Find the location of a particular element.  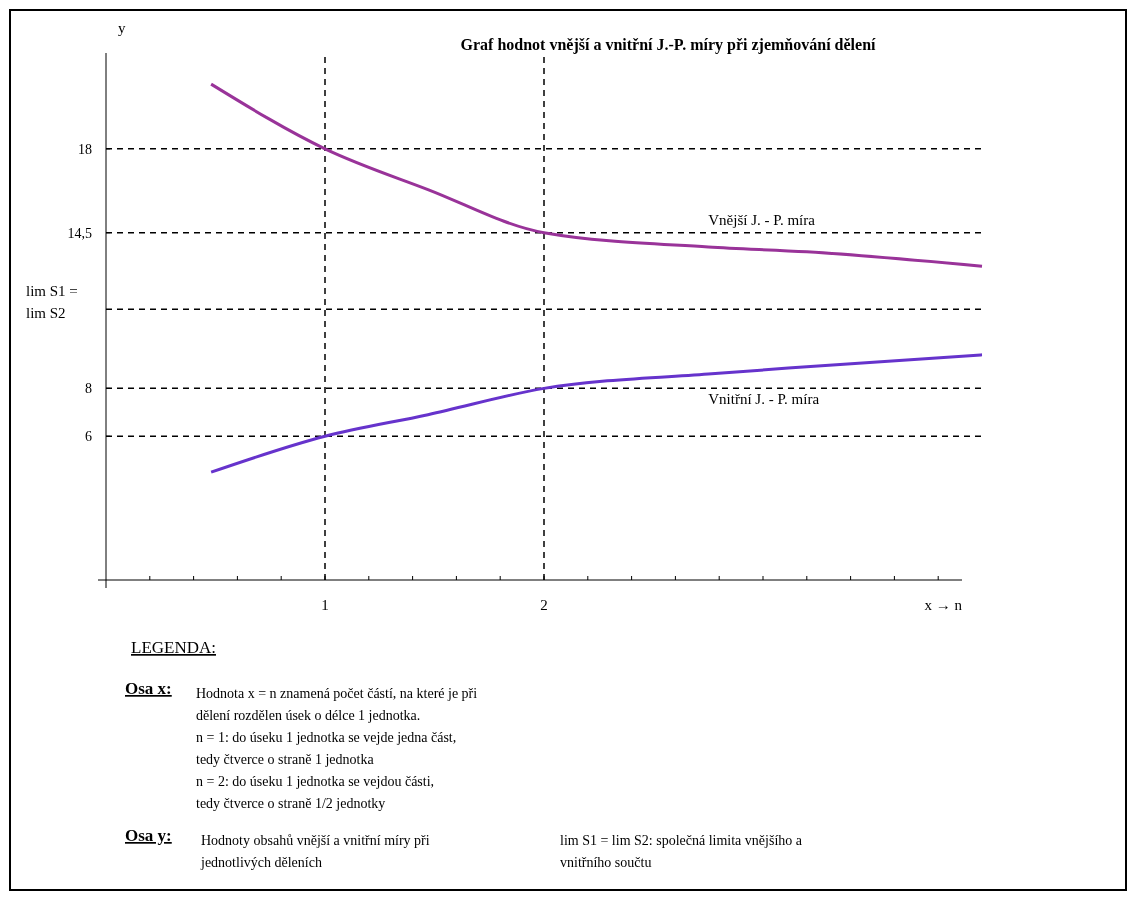

text: LEGENDA: is located at coordinates (173, 647).